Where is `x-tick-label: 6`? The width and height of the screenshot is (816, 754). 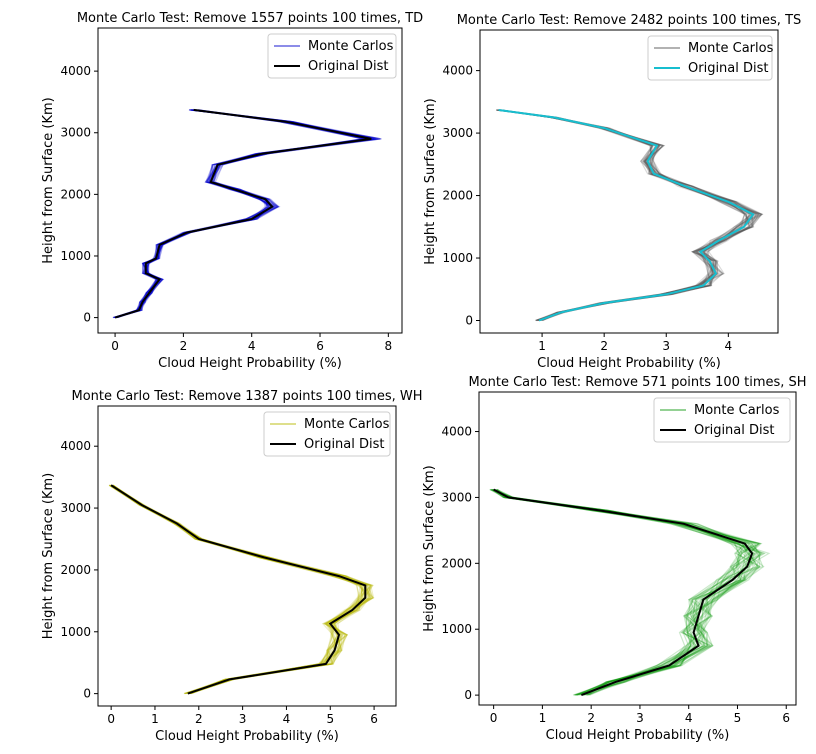
x-tick-label: 6 is located at coordinates (786, 718).